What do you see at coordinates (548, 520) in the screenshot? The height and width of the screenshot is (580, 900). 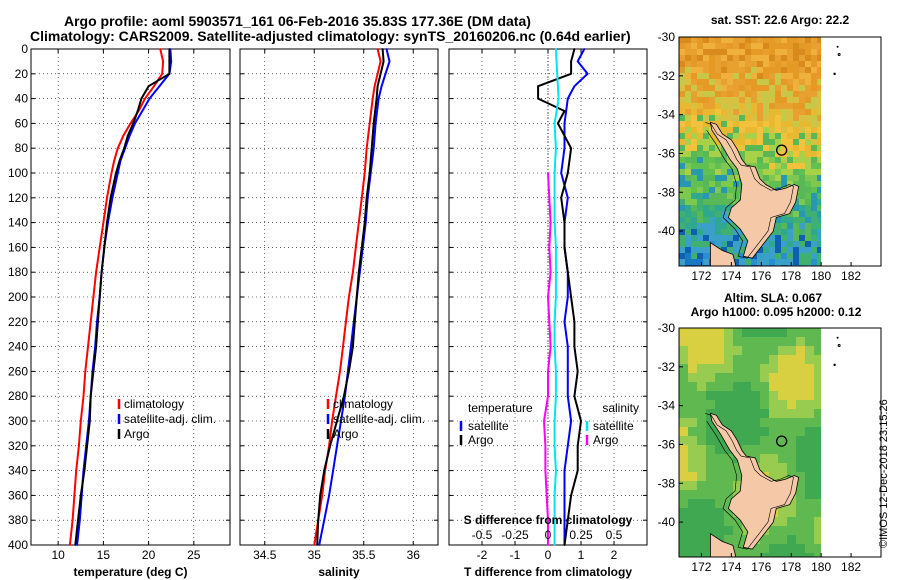 I see `difference-series-s-argo-point` at bounding box center [548, 520].